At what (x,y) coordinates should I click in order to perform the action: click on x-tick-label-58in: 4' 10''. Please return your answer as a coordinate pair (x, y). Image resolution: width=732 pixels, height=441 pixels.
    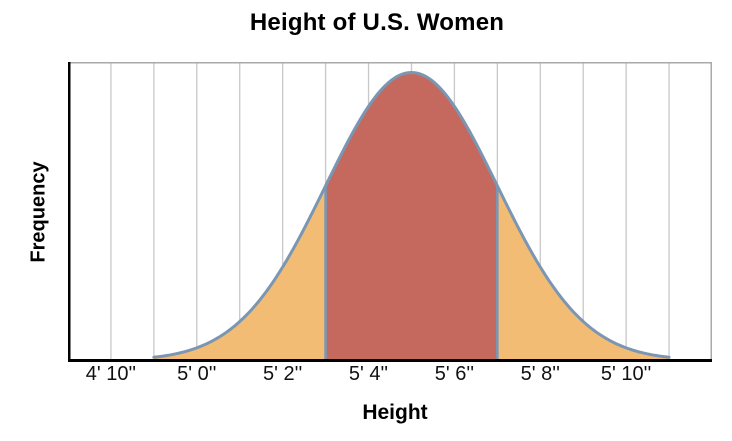
    Looking at the image, I should click on (111, 374).